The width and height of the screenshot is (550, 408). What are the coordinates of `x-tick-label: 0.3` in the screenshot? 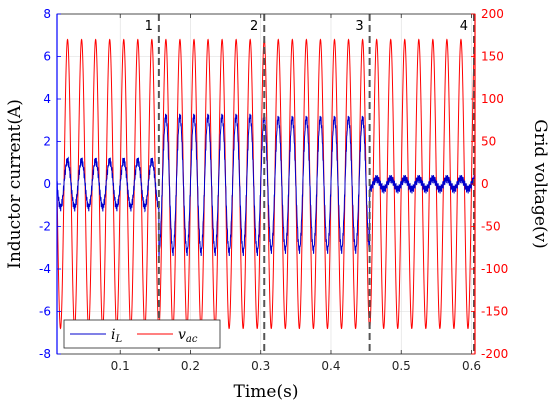 It's located at (260, 366).